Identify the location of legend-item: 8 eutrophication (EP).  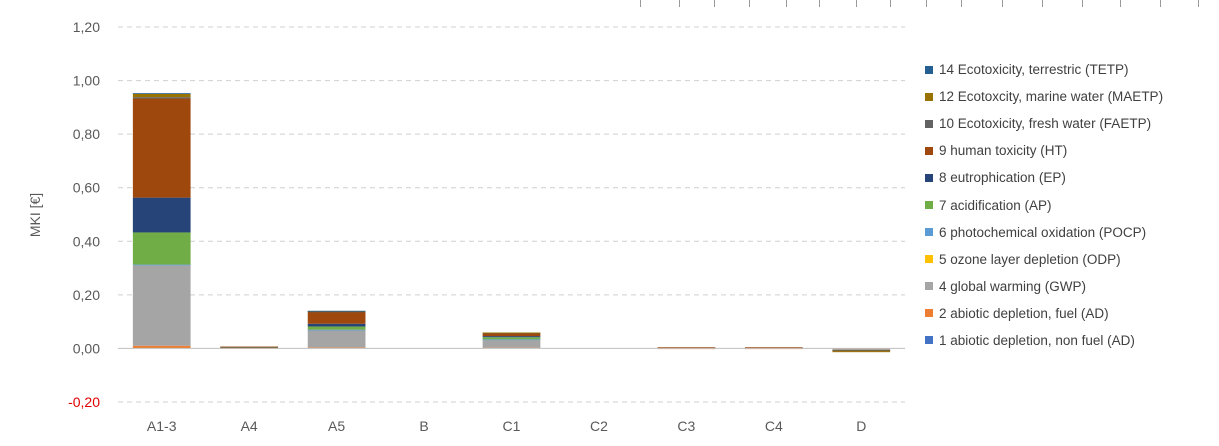
(1070, 177).